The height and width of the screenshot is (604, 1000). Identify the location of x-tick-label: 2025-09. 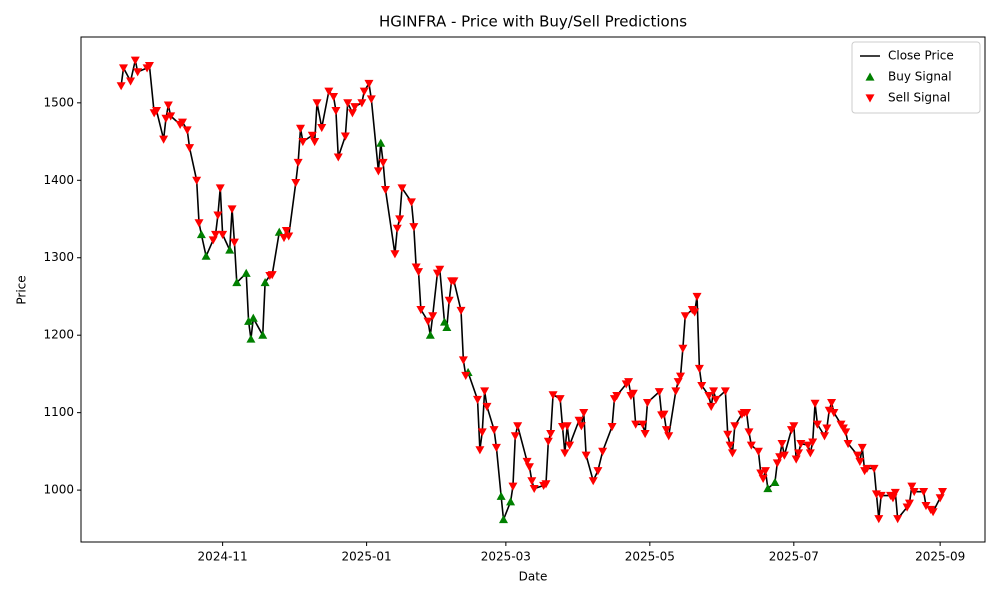
(940, 557).